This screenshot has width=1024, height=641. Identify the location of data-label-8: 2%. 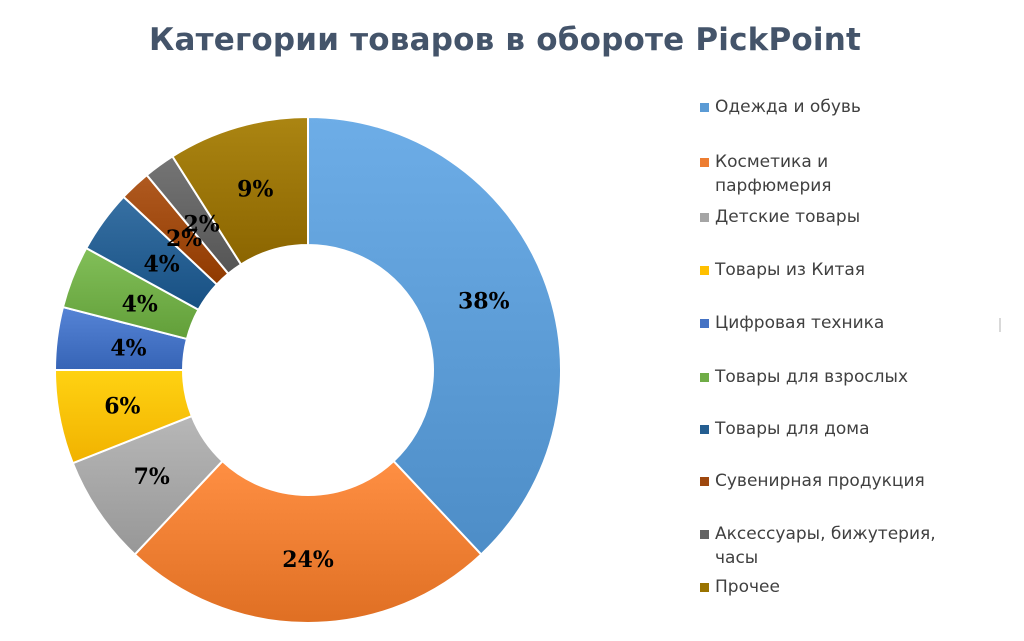
(184, 239).